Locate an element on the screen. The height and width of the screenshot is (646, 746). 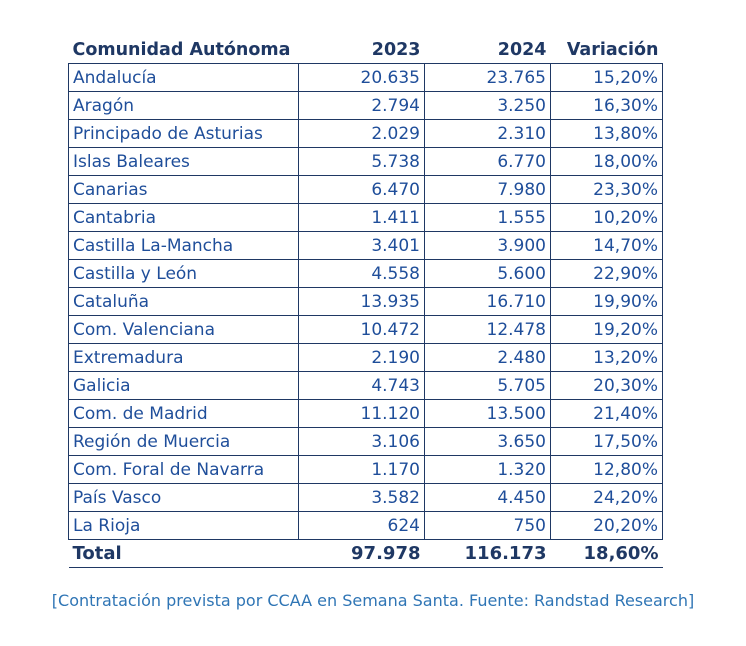
cell-2023: 2.029 is located at coordinates (361, 133).